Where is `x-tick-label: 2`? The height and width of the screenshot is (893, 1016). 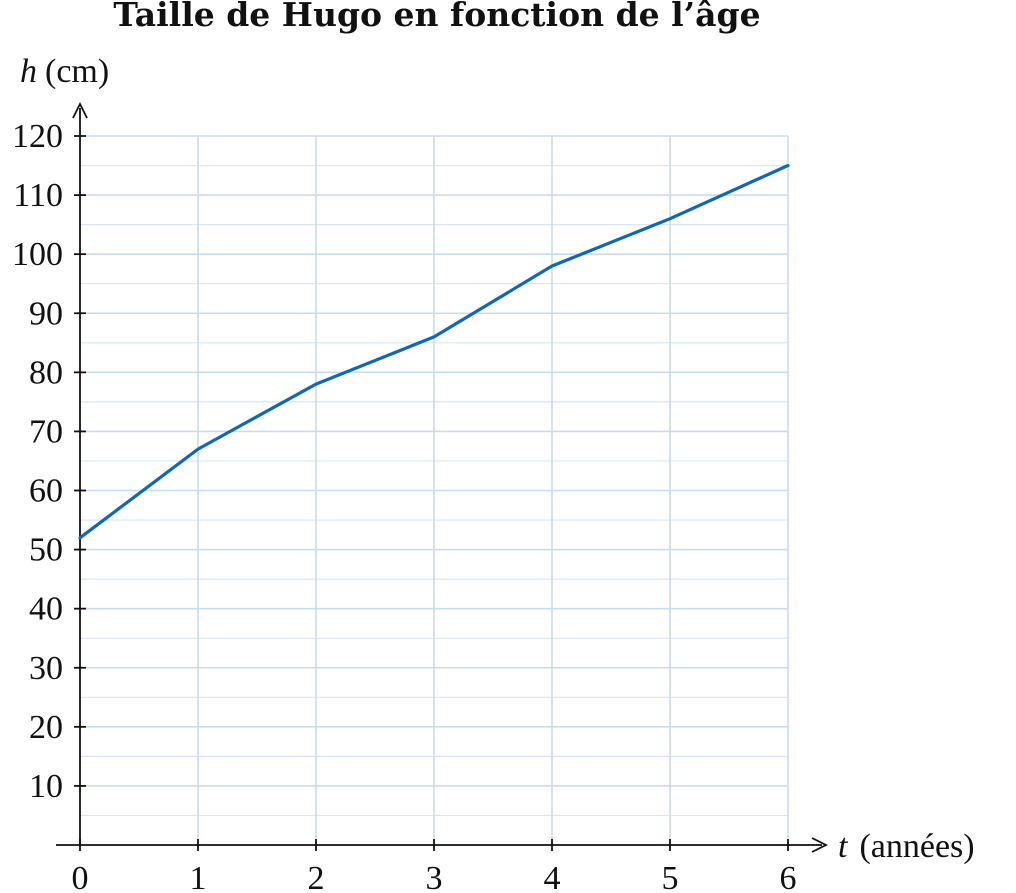 x-tick-label: 2 is located at coordinates (316, 876).